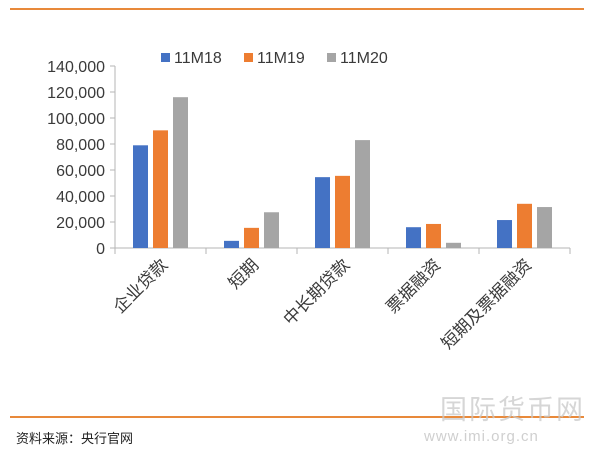  I want to click on category-label: 短期, so click(244, 274).